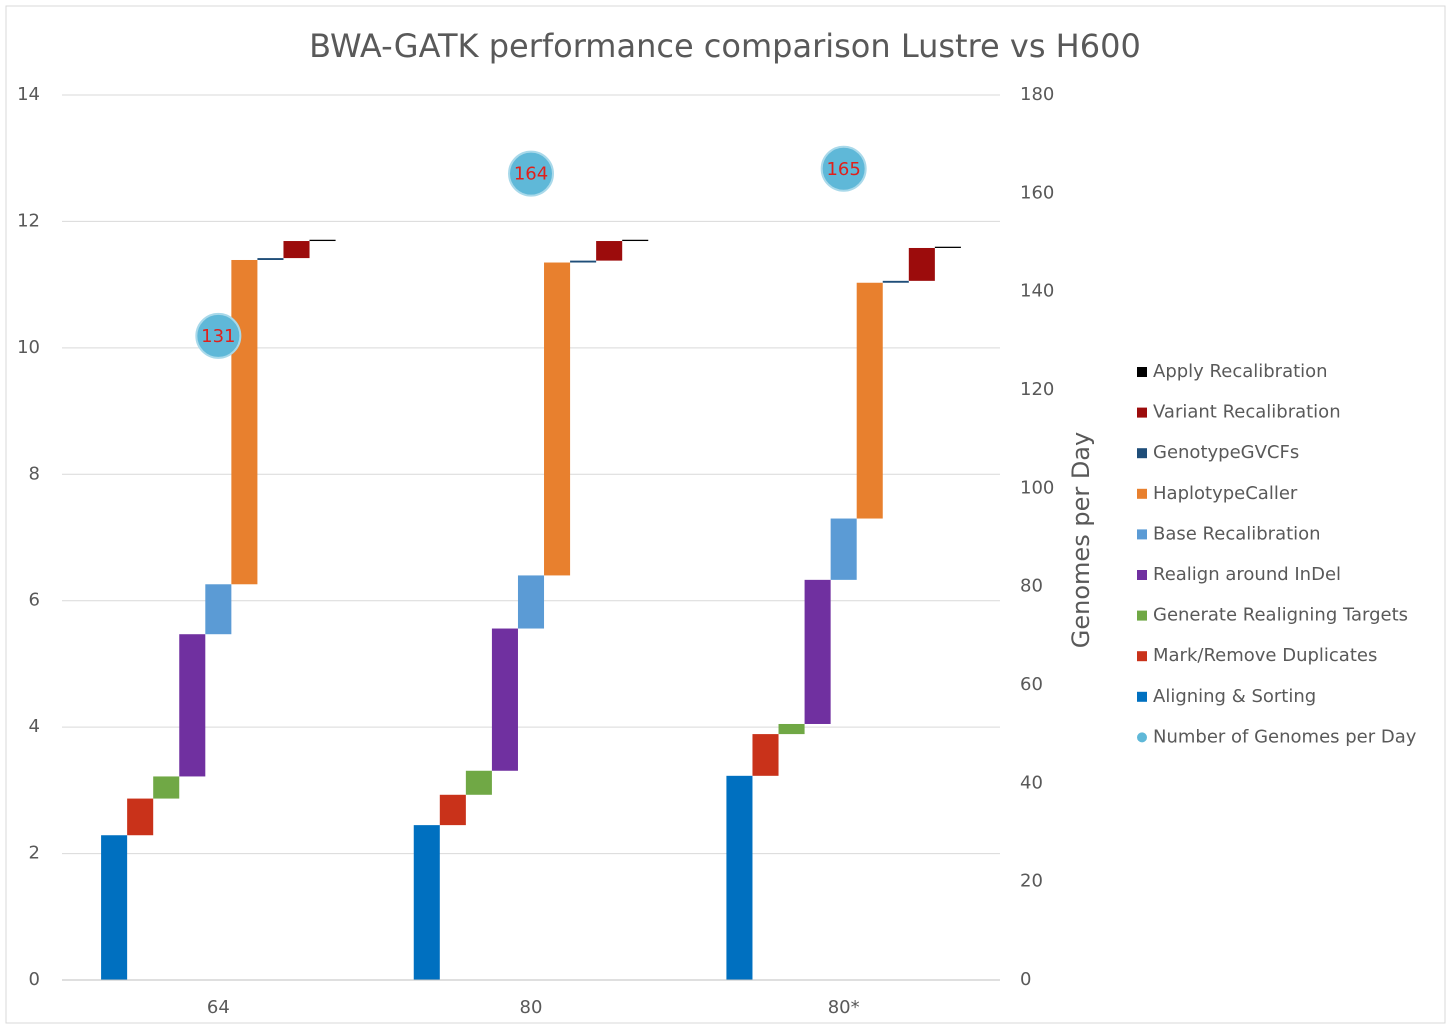  Describe the element at coordinates (34, 979) in the screenshot. I see `y-tick-label: 0` at that location.